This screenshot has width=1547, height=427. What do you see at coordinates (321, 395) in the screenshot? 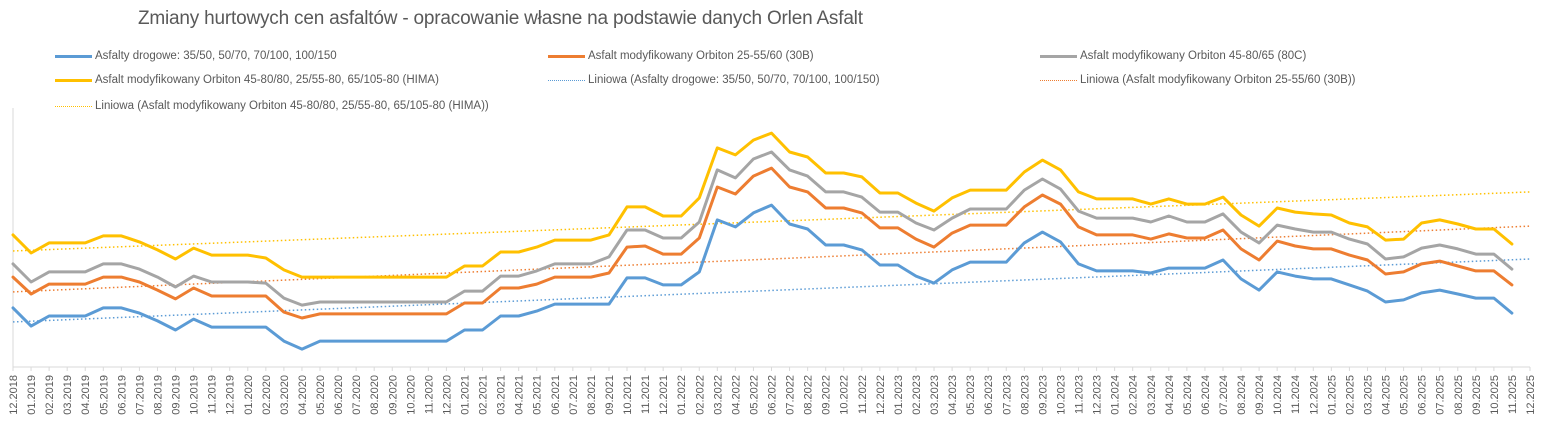
I see `x-tick-label: 05.2020` at bounding box center [321, 395].